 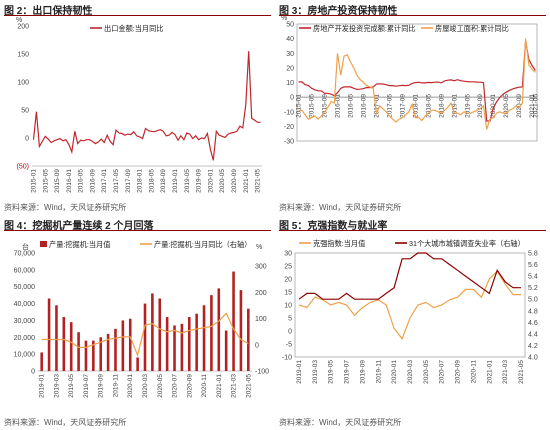 I want to click on y-tick-label: 10,000, so click(x=25, y=355).